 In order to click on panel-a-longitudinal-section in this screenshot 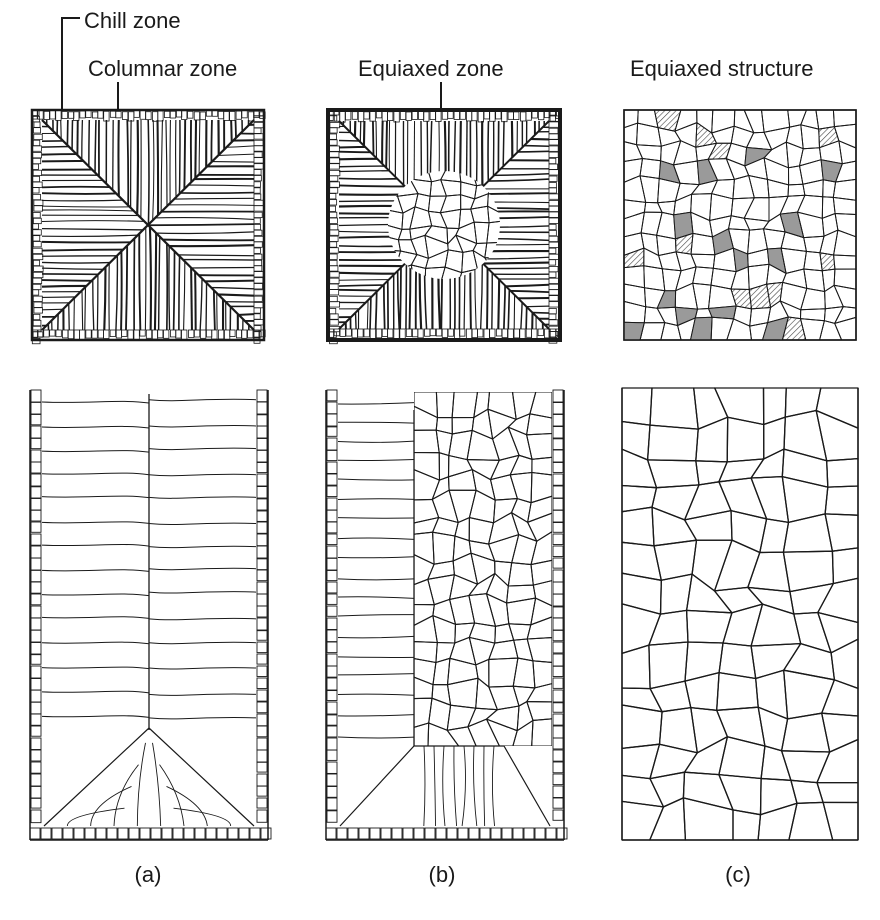, I will do `click(150, 615)`.